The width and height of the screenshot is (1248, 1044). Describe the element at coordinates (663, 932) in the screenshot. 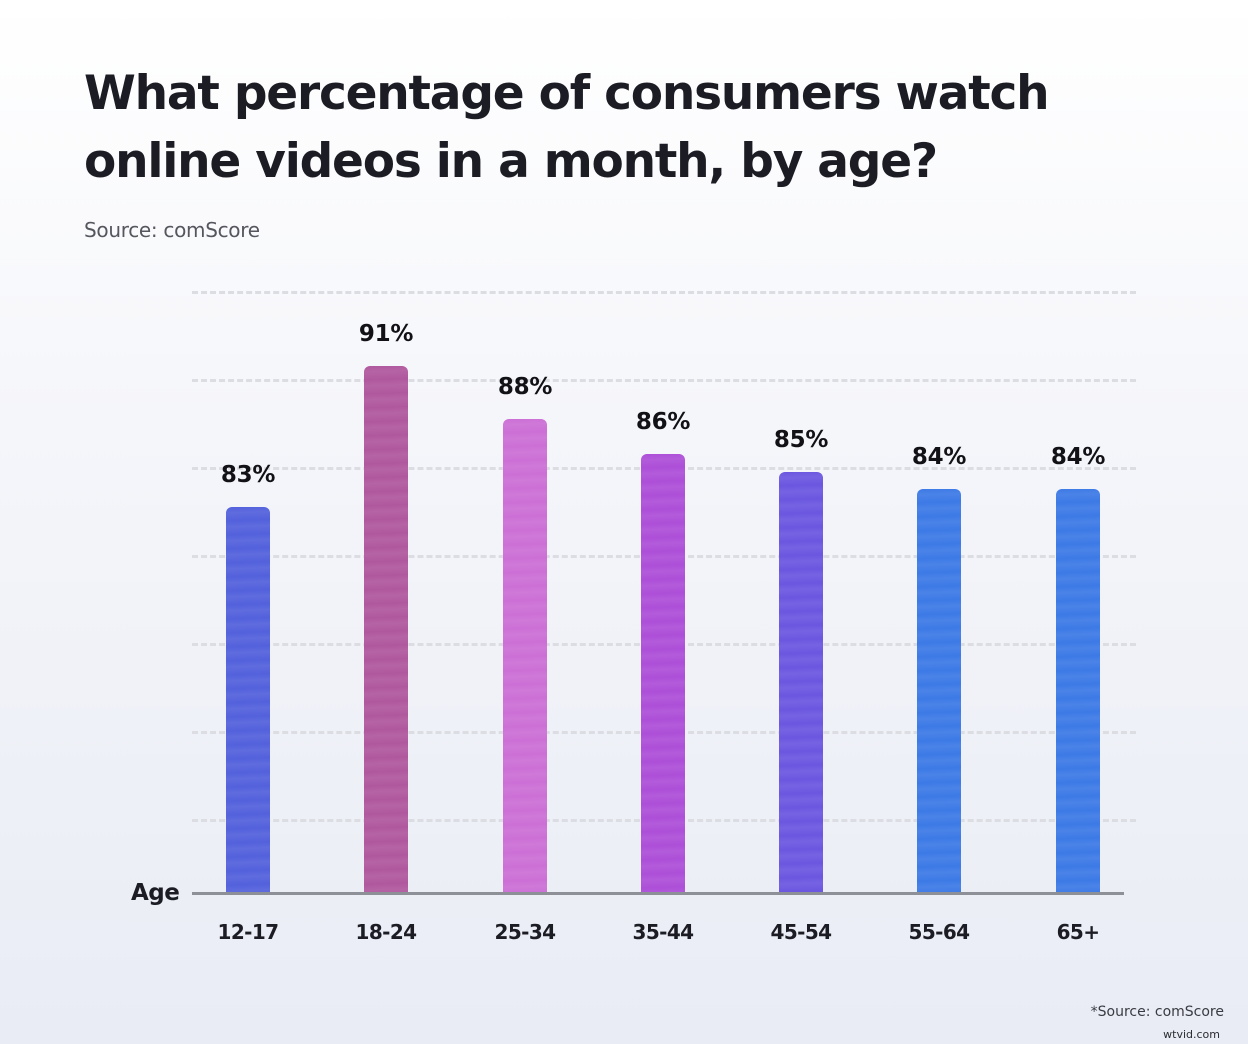

I see `x-tick-label: 35-44` at that location.